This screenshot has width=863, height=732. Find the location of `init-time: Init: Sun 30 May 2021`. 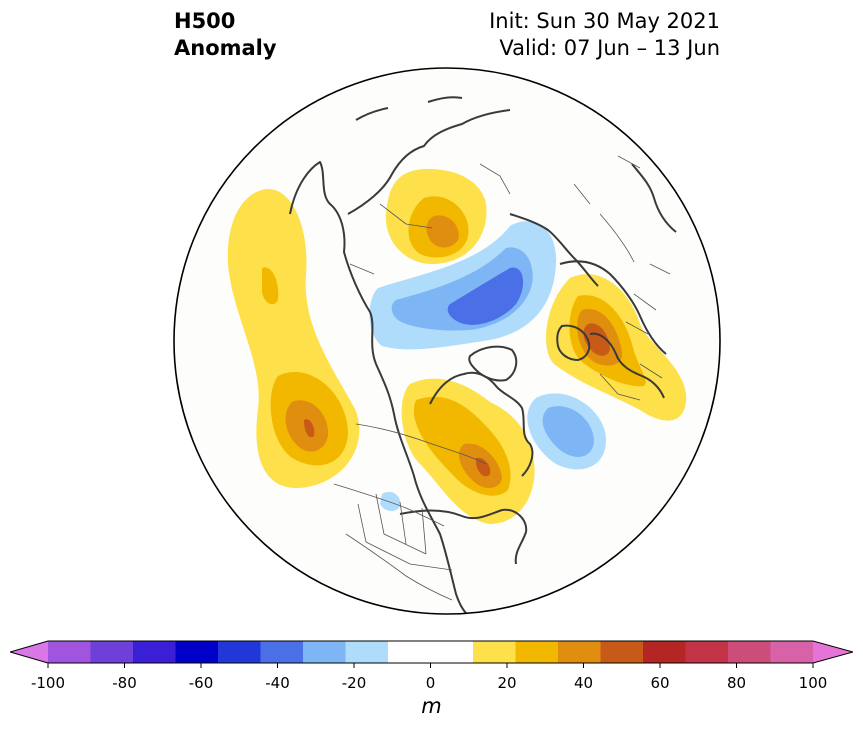

init-time: Init: Sun 30 May 2021 is located at coordinates (604, 21).